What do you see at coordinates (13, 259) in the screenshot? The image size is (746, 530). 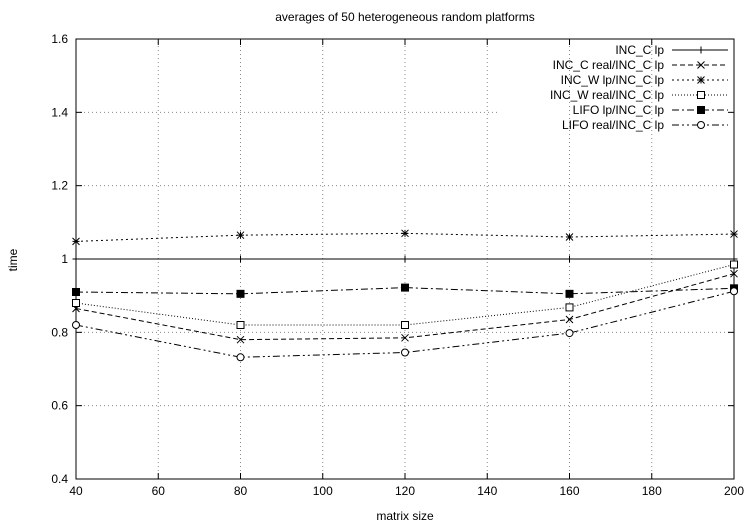 I see `y-axis-label: time` at bounding box center [13, 259].